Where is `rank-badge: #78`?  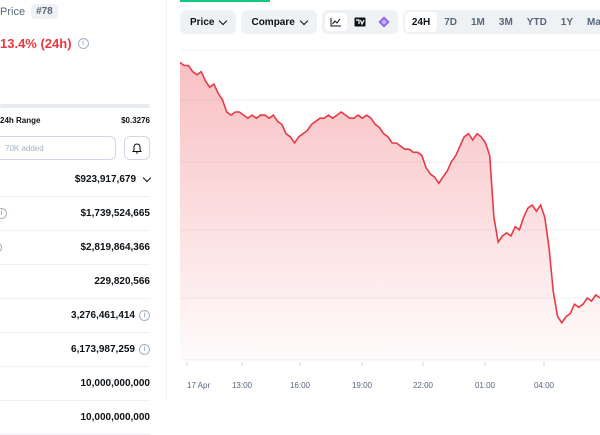 rank-badge: #78 is located at coordinates (44, 11).